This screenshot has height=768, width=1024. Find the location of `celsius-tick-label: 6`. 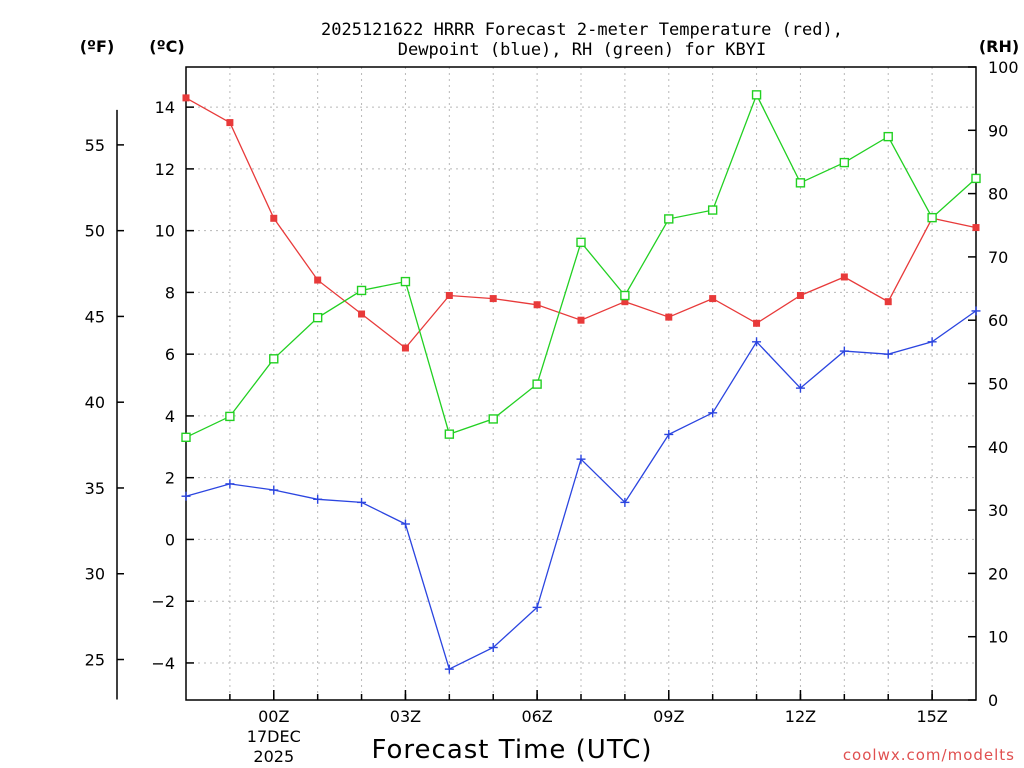

celsius-tick-label: 6 is located at coordinates (170, 354).